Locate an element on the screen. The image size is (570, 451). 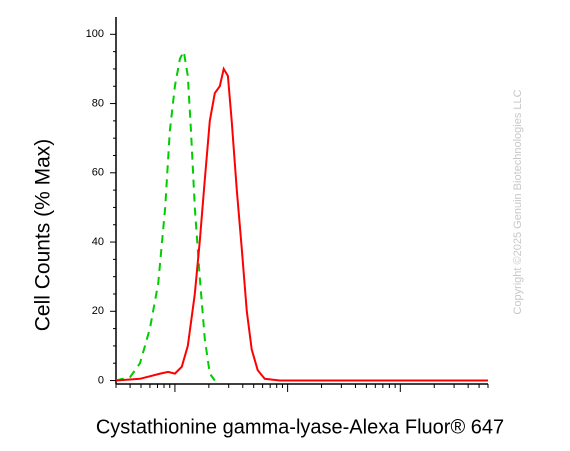
y-tick-label: 80 is located at coordinates (98, 103).